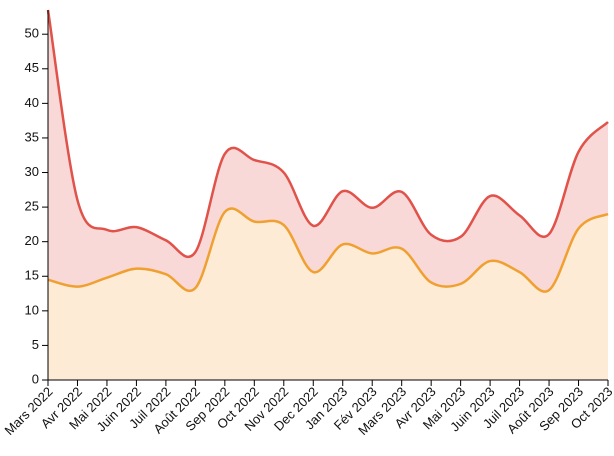 The height and width of the screenshot is (456, 614). Describe the element at coordinates (32, 309) in the screenshot. I see `y-tick-label: 10` at that location.